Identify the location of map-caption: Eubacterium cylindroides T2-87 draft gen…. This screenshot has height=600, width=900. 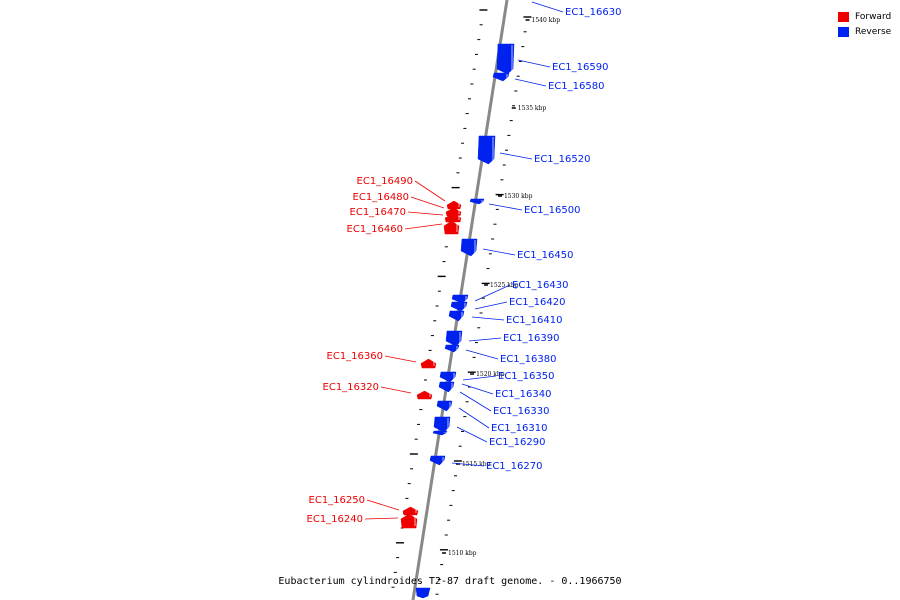
(450, 581).